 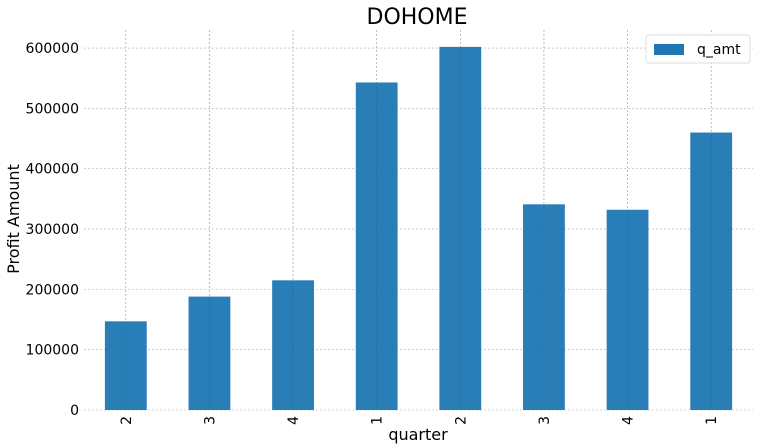 I want to click on y-tick-label: 0, so click(x=74, y=411).